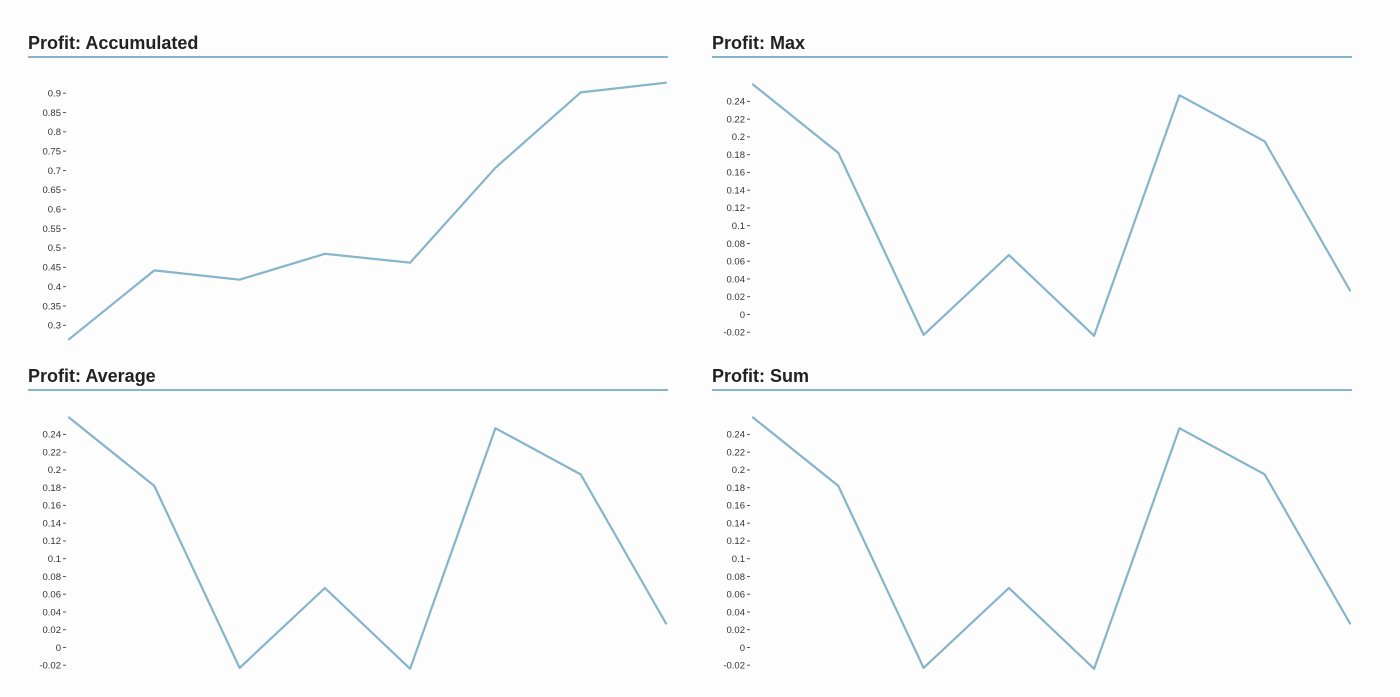 This screenshot has width=1400, height=697. I want to click on y-tick-label: 0.8, so click(54, 132).